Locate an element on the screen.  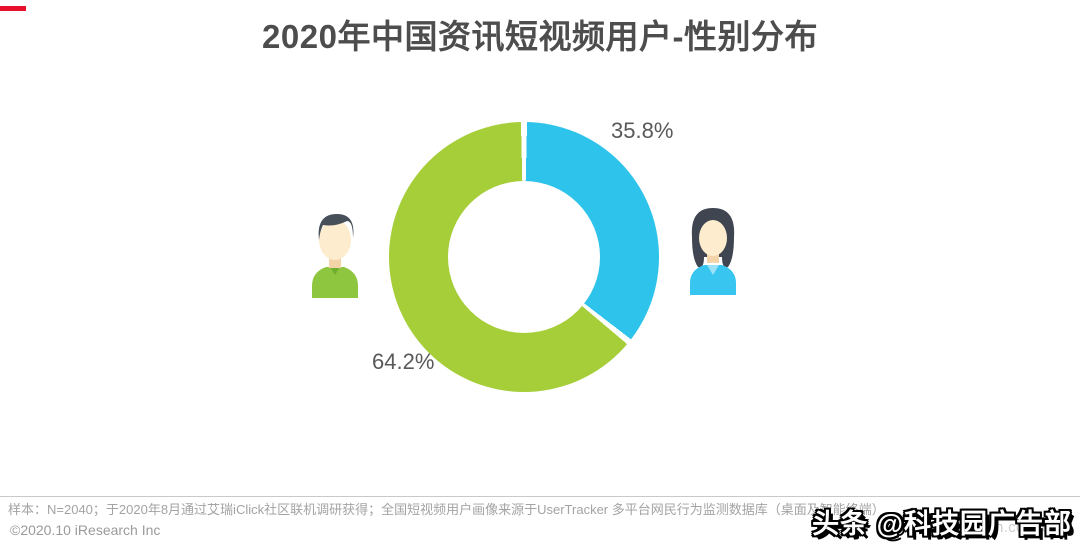
donut-hole is located at coordinates (524, 257).